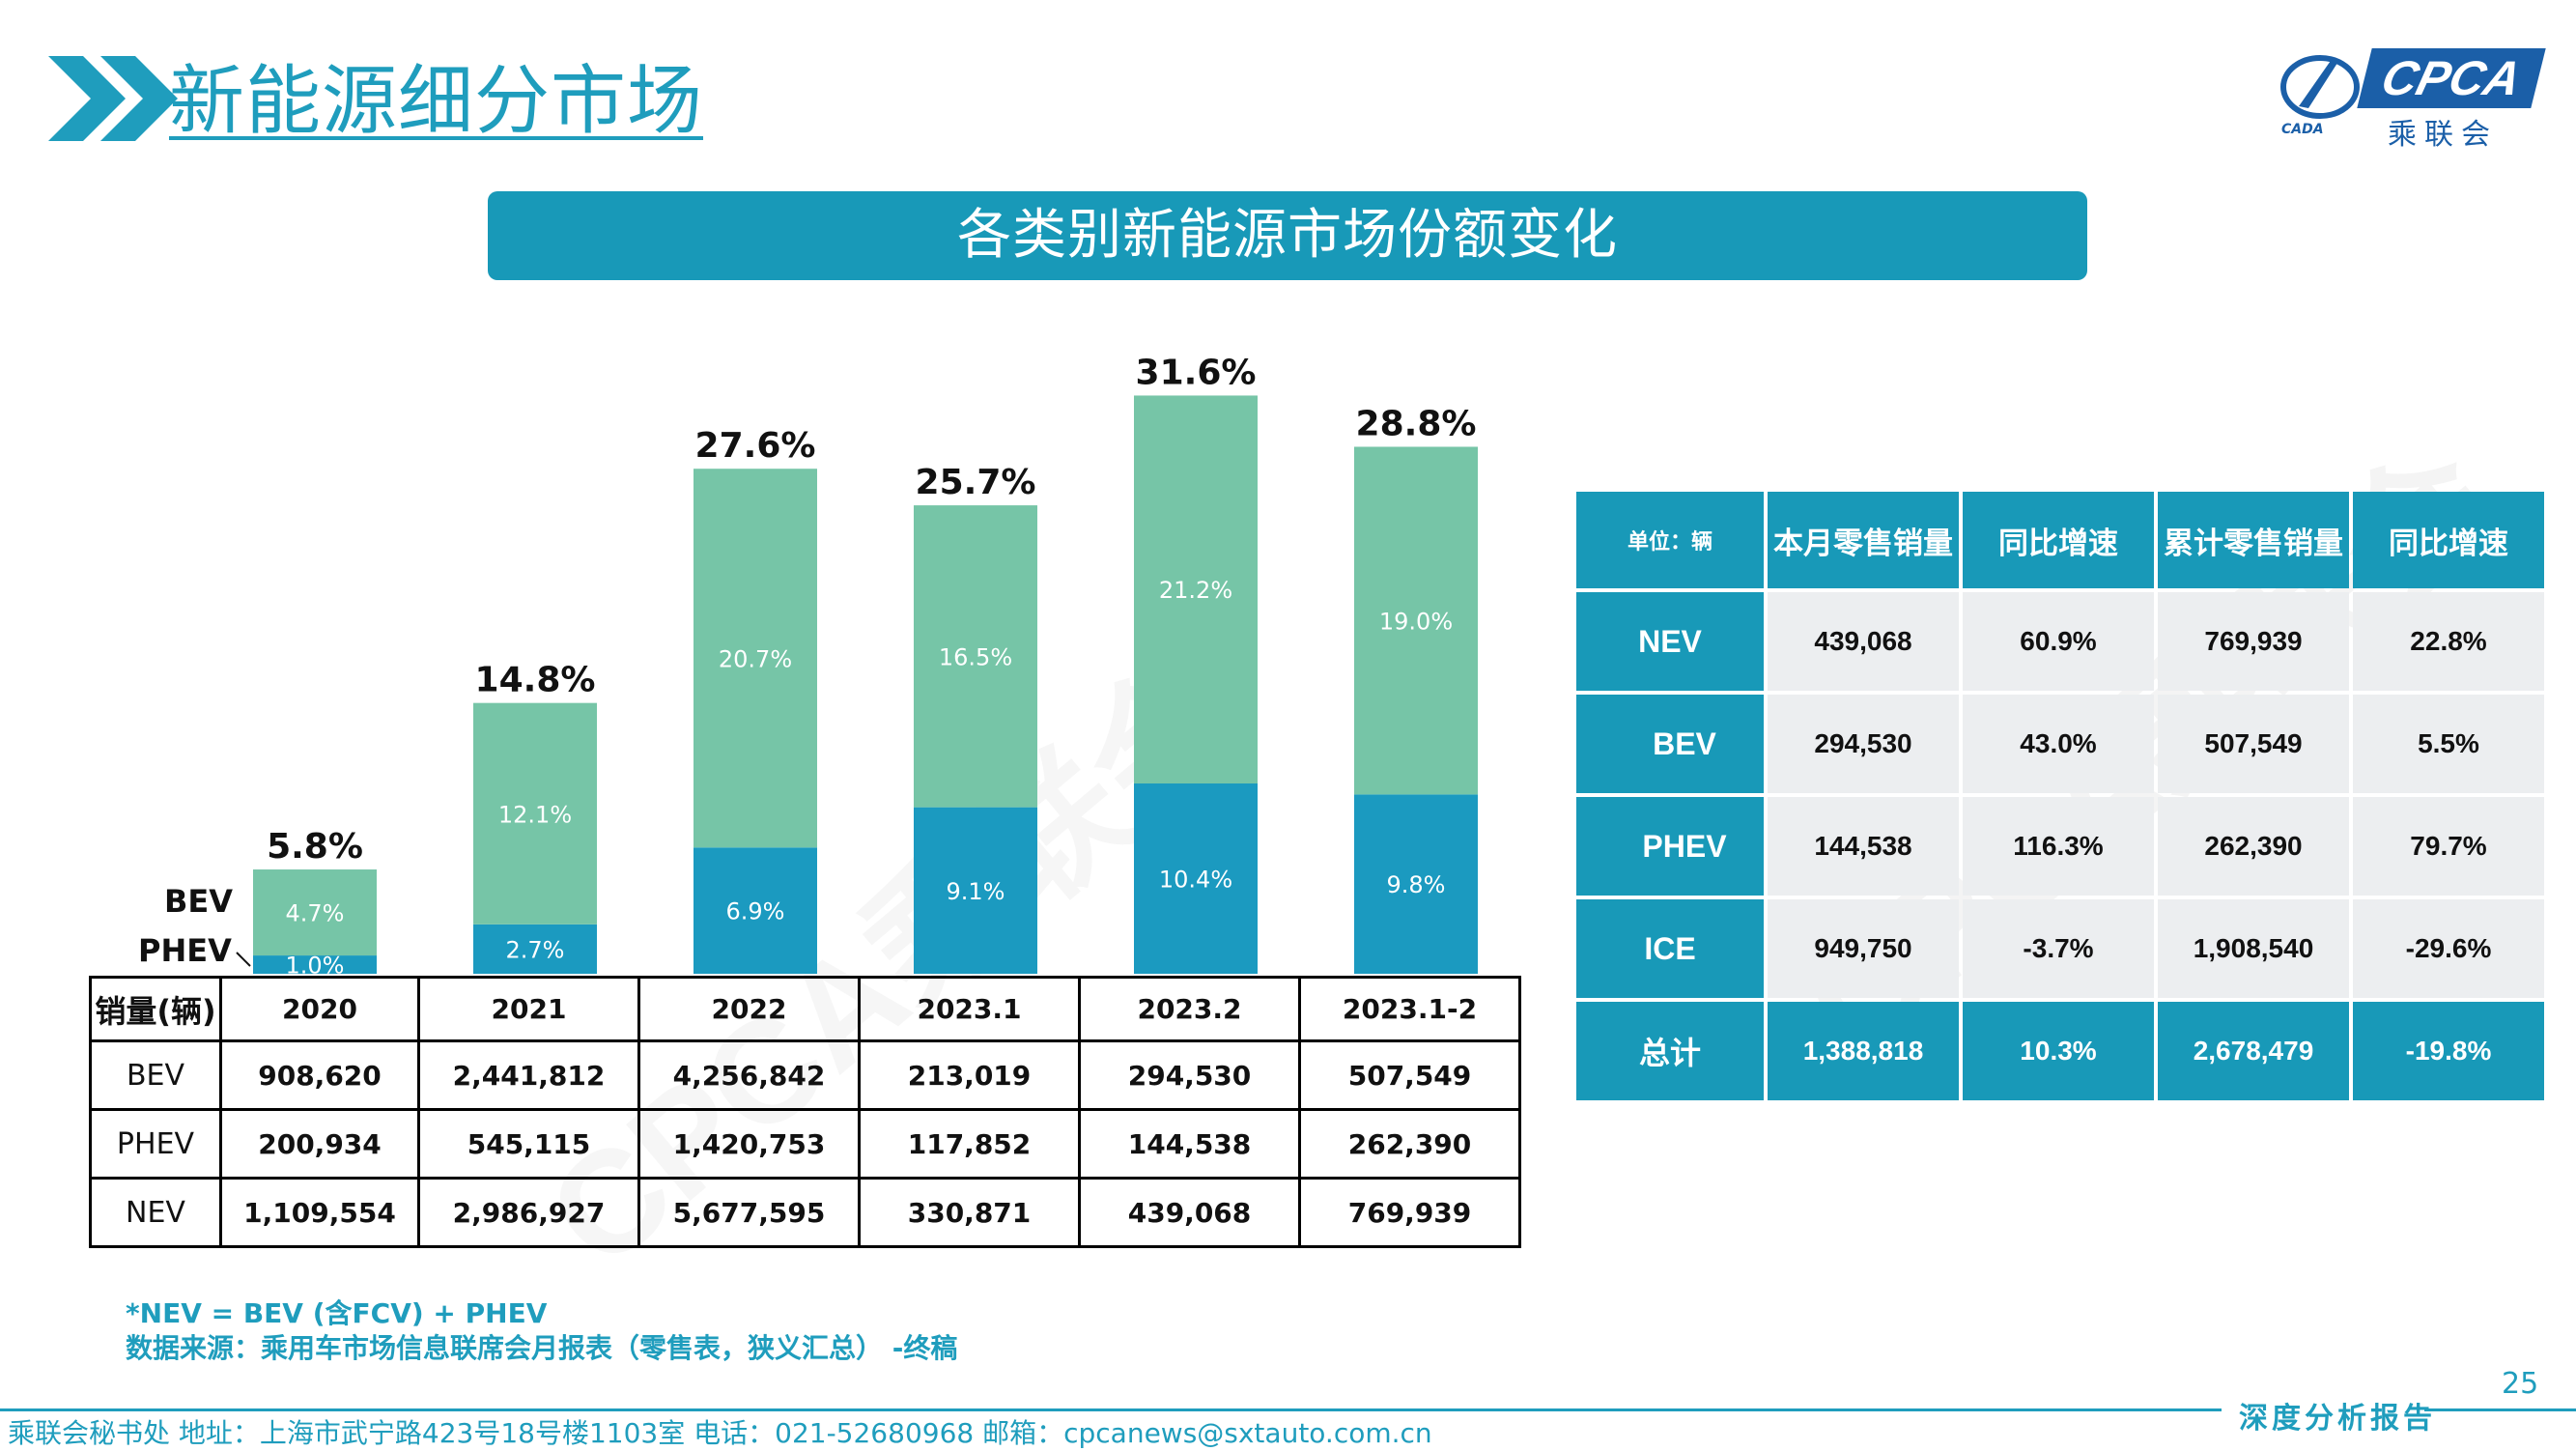 This screenshot has height=1451, width=2576. Describe the element at coordinates (185, 950) in the screenshot. I see `legend-phev: PHEV` at that location.